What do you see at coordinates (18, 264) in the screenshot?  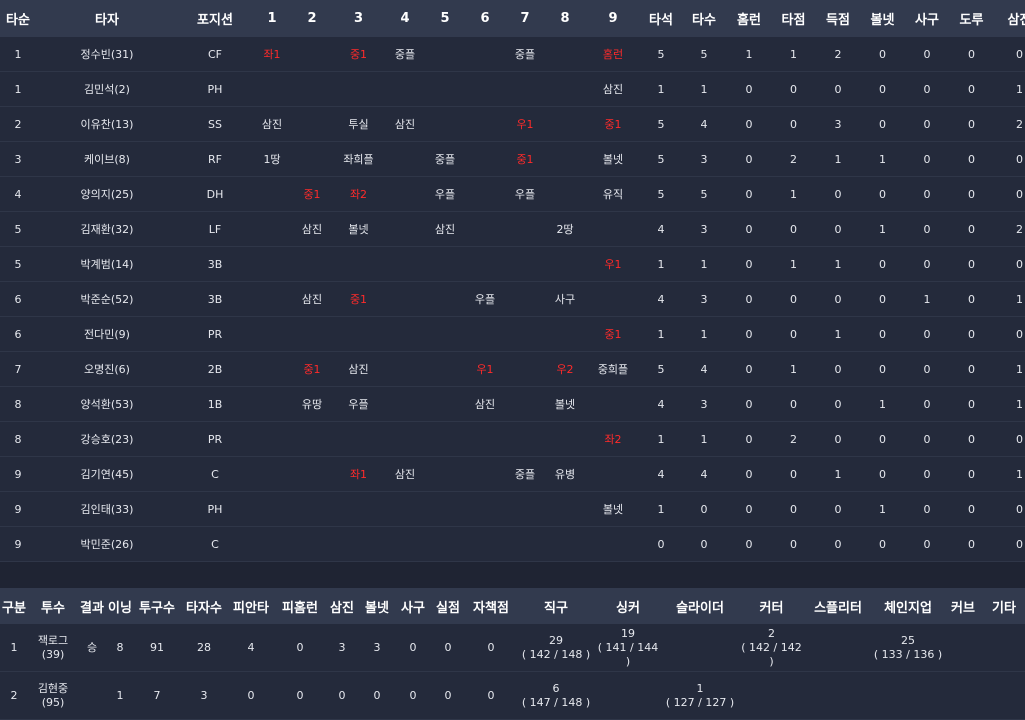 I see `batting-order: 5` at bounding box center [18, 264].